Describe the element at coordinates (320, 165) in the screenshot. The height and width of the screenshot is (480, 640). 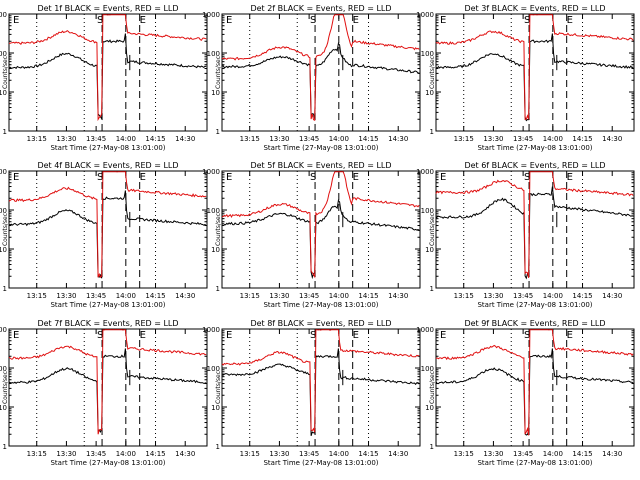
I see `plot-title: Det 5f BLACK = Events, RED = LLD` at that location.